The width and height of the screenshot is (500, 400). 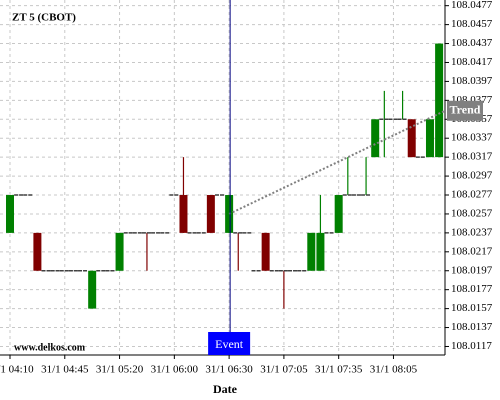 I want to click on watermark: www.delkos.com, so click(x=50, y=347).